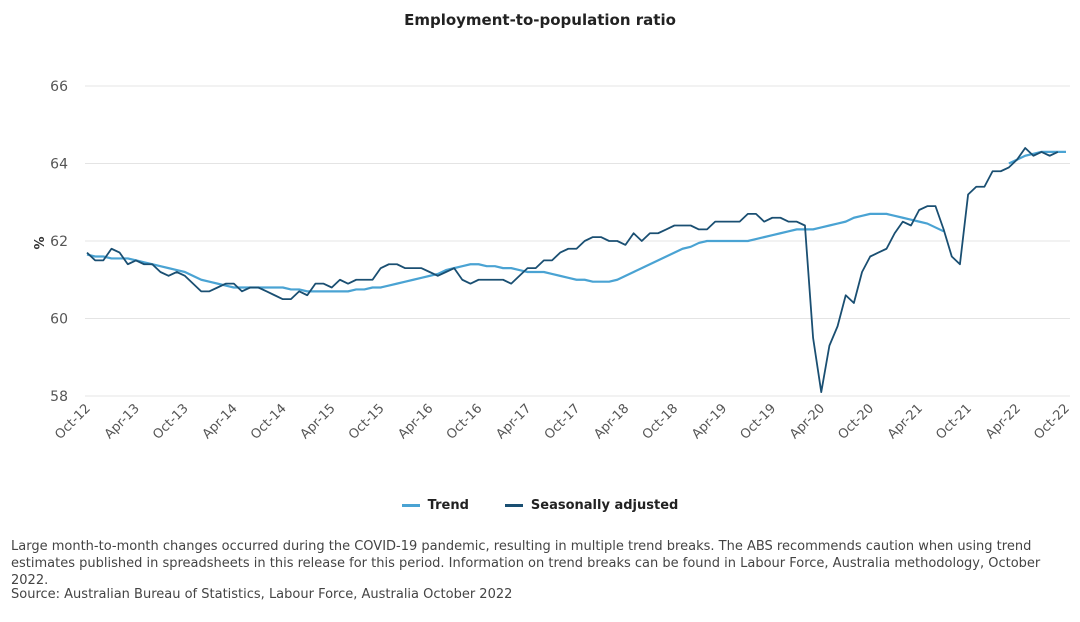  What do you see at coordinates (59, 397) in the screenshot?
I see `y-tick-label: 58` at bounding box center [59, 397].